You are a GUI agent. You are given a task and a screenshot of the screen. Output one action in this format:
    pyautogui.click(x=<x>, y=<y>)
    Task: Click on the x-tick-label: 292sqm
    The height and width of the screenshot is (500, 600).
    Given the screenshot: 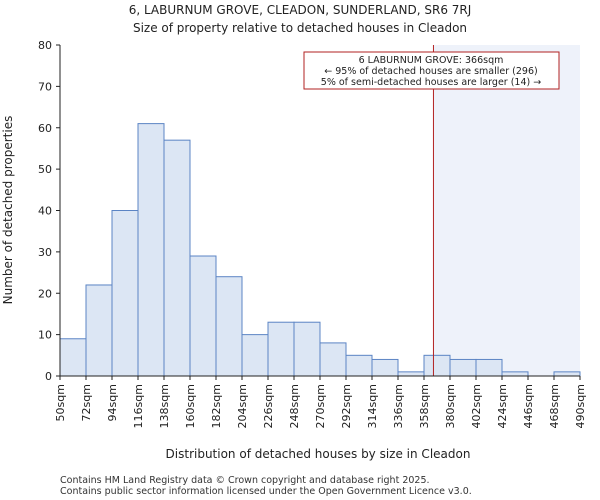 What is the action you would take?
    pyautogui.click(x=346, y=406)
    